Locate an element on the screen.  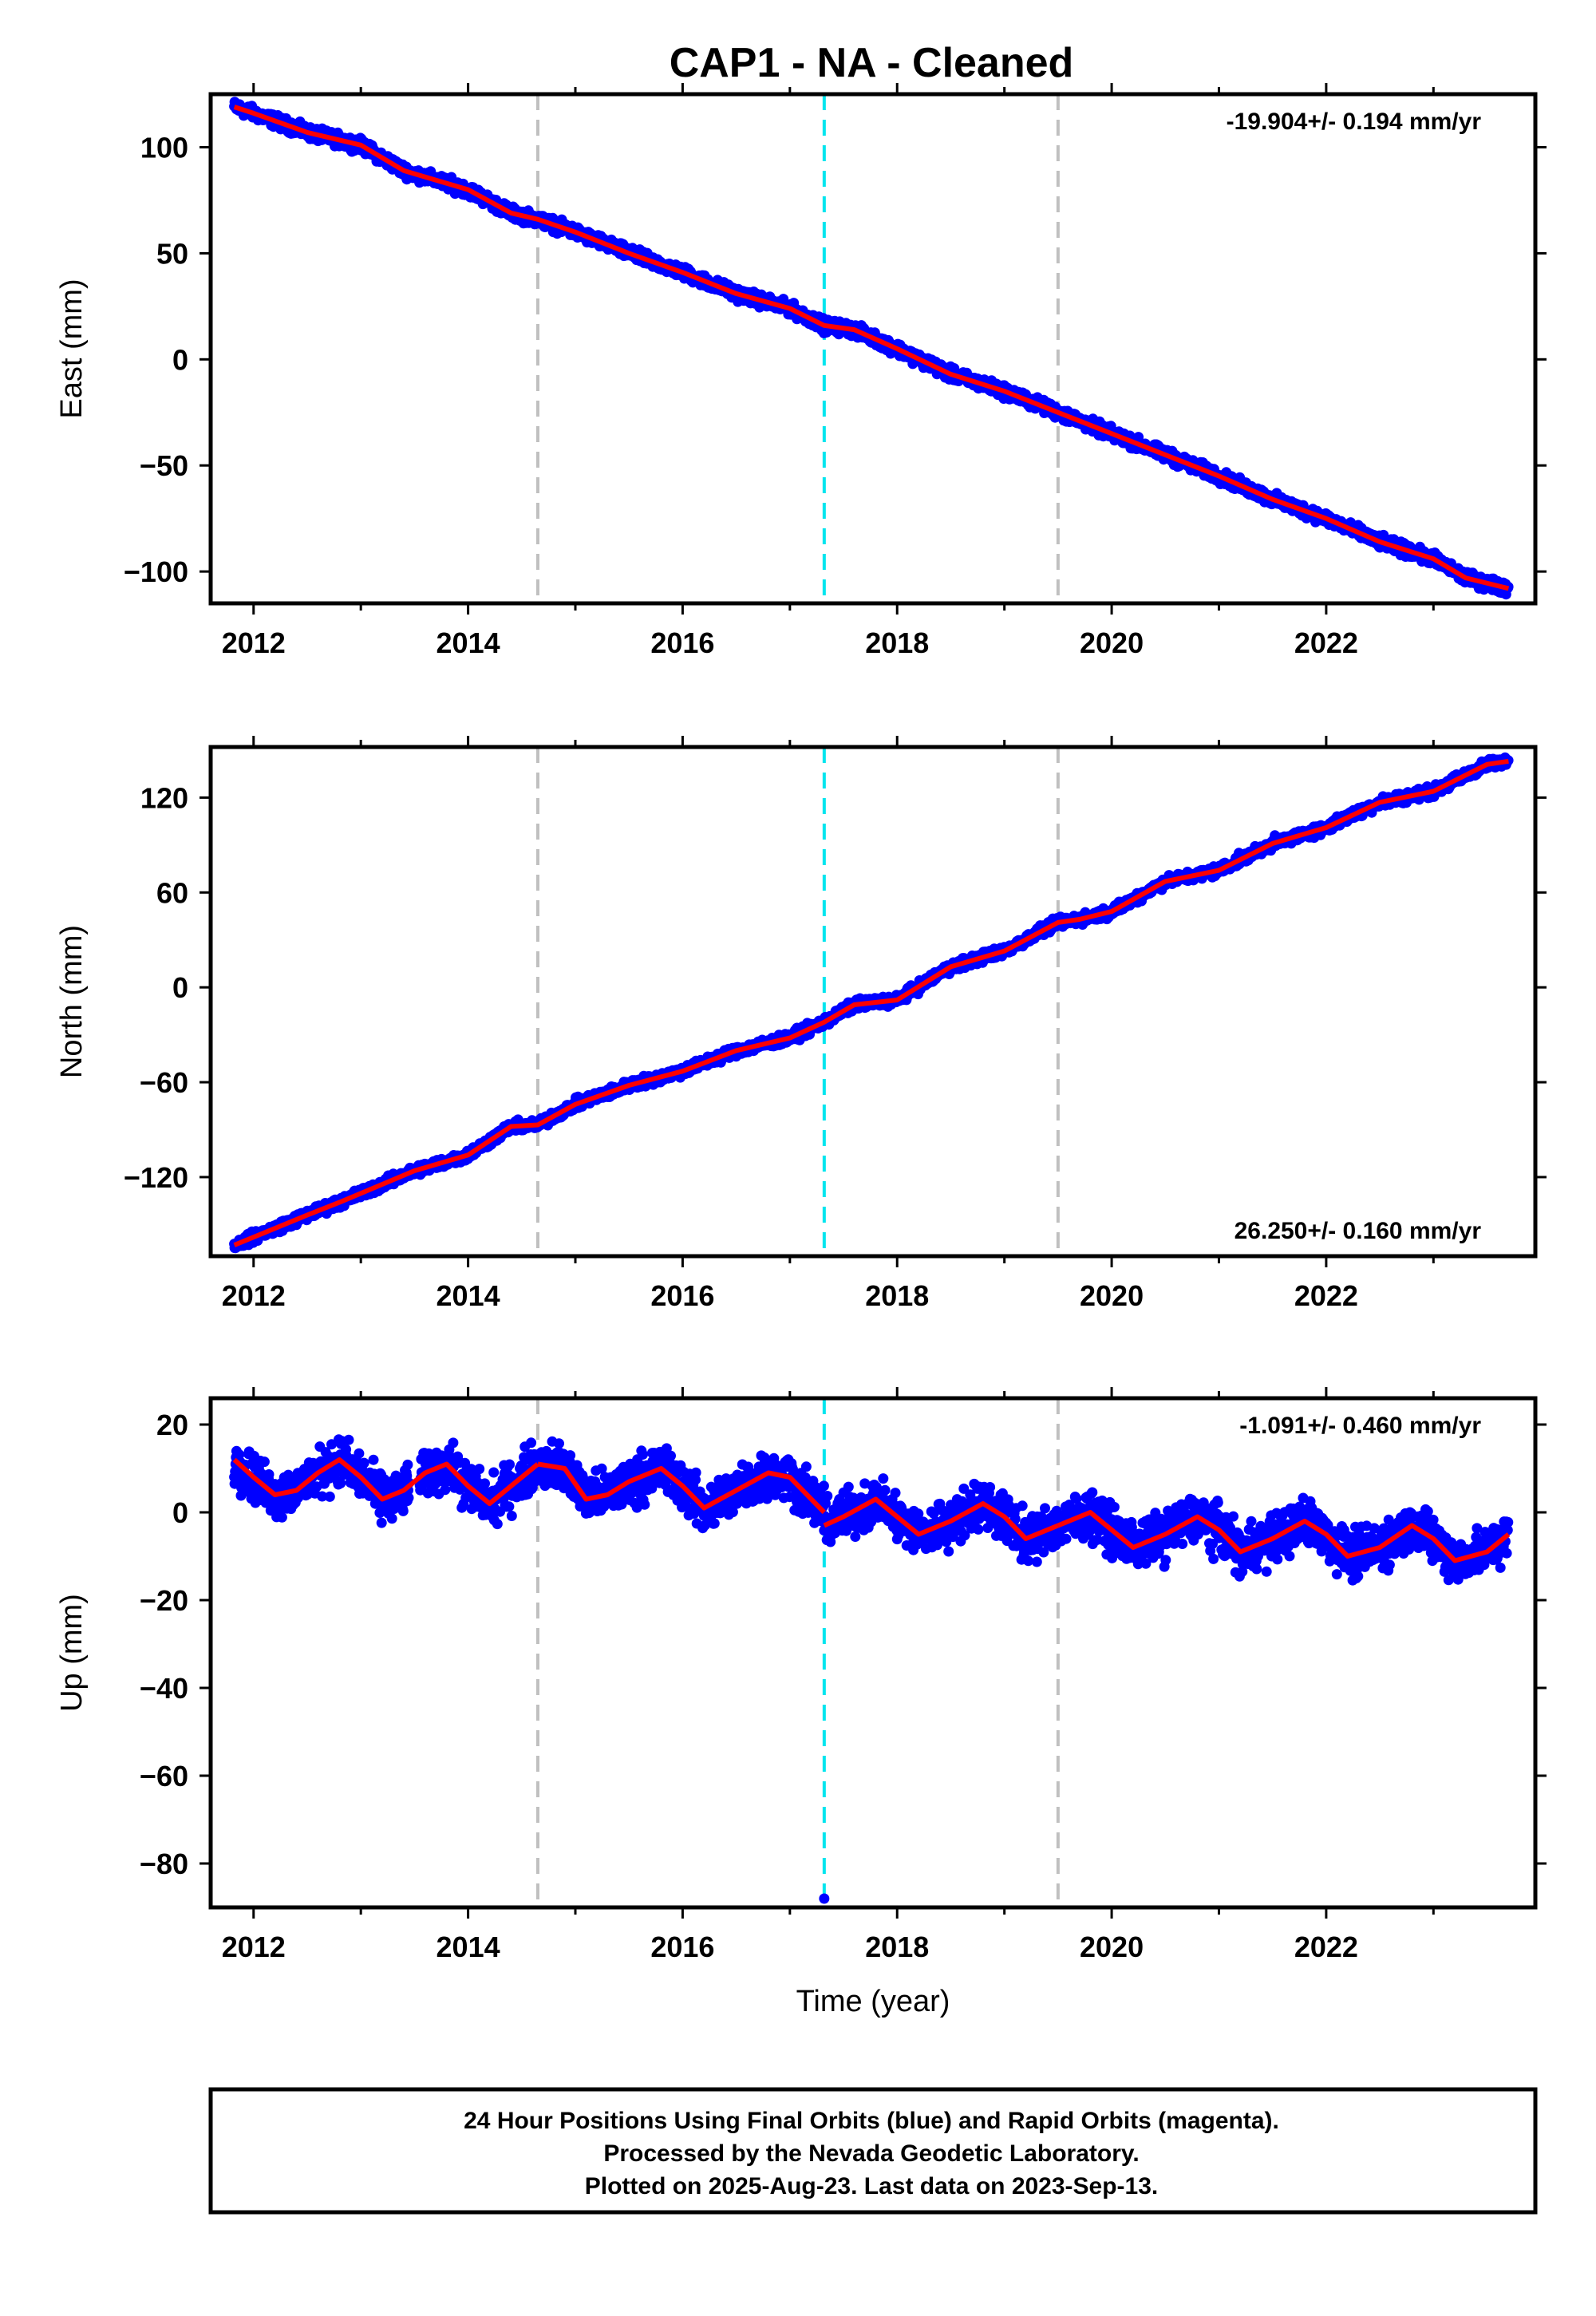
east-ytick-label: 0 is located at coordinates (180, 359).